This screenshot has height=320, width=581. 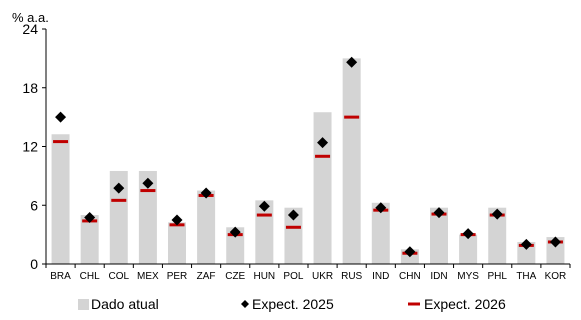 I want to click on expect-2025-point-mex, so click(x=148, y=183).